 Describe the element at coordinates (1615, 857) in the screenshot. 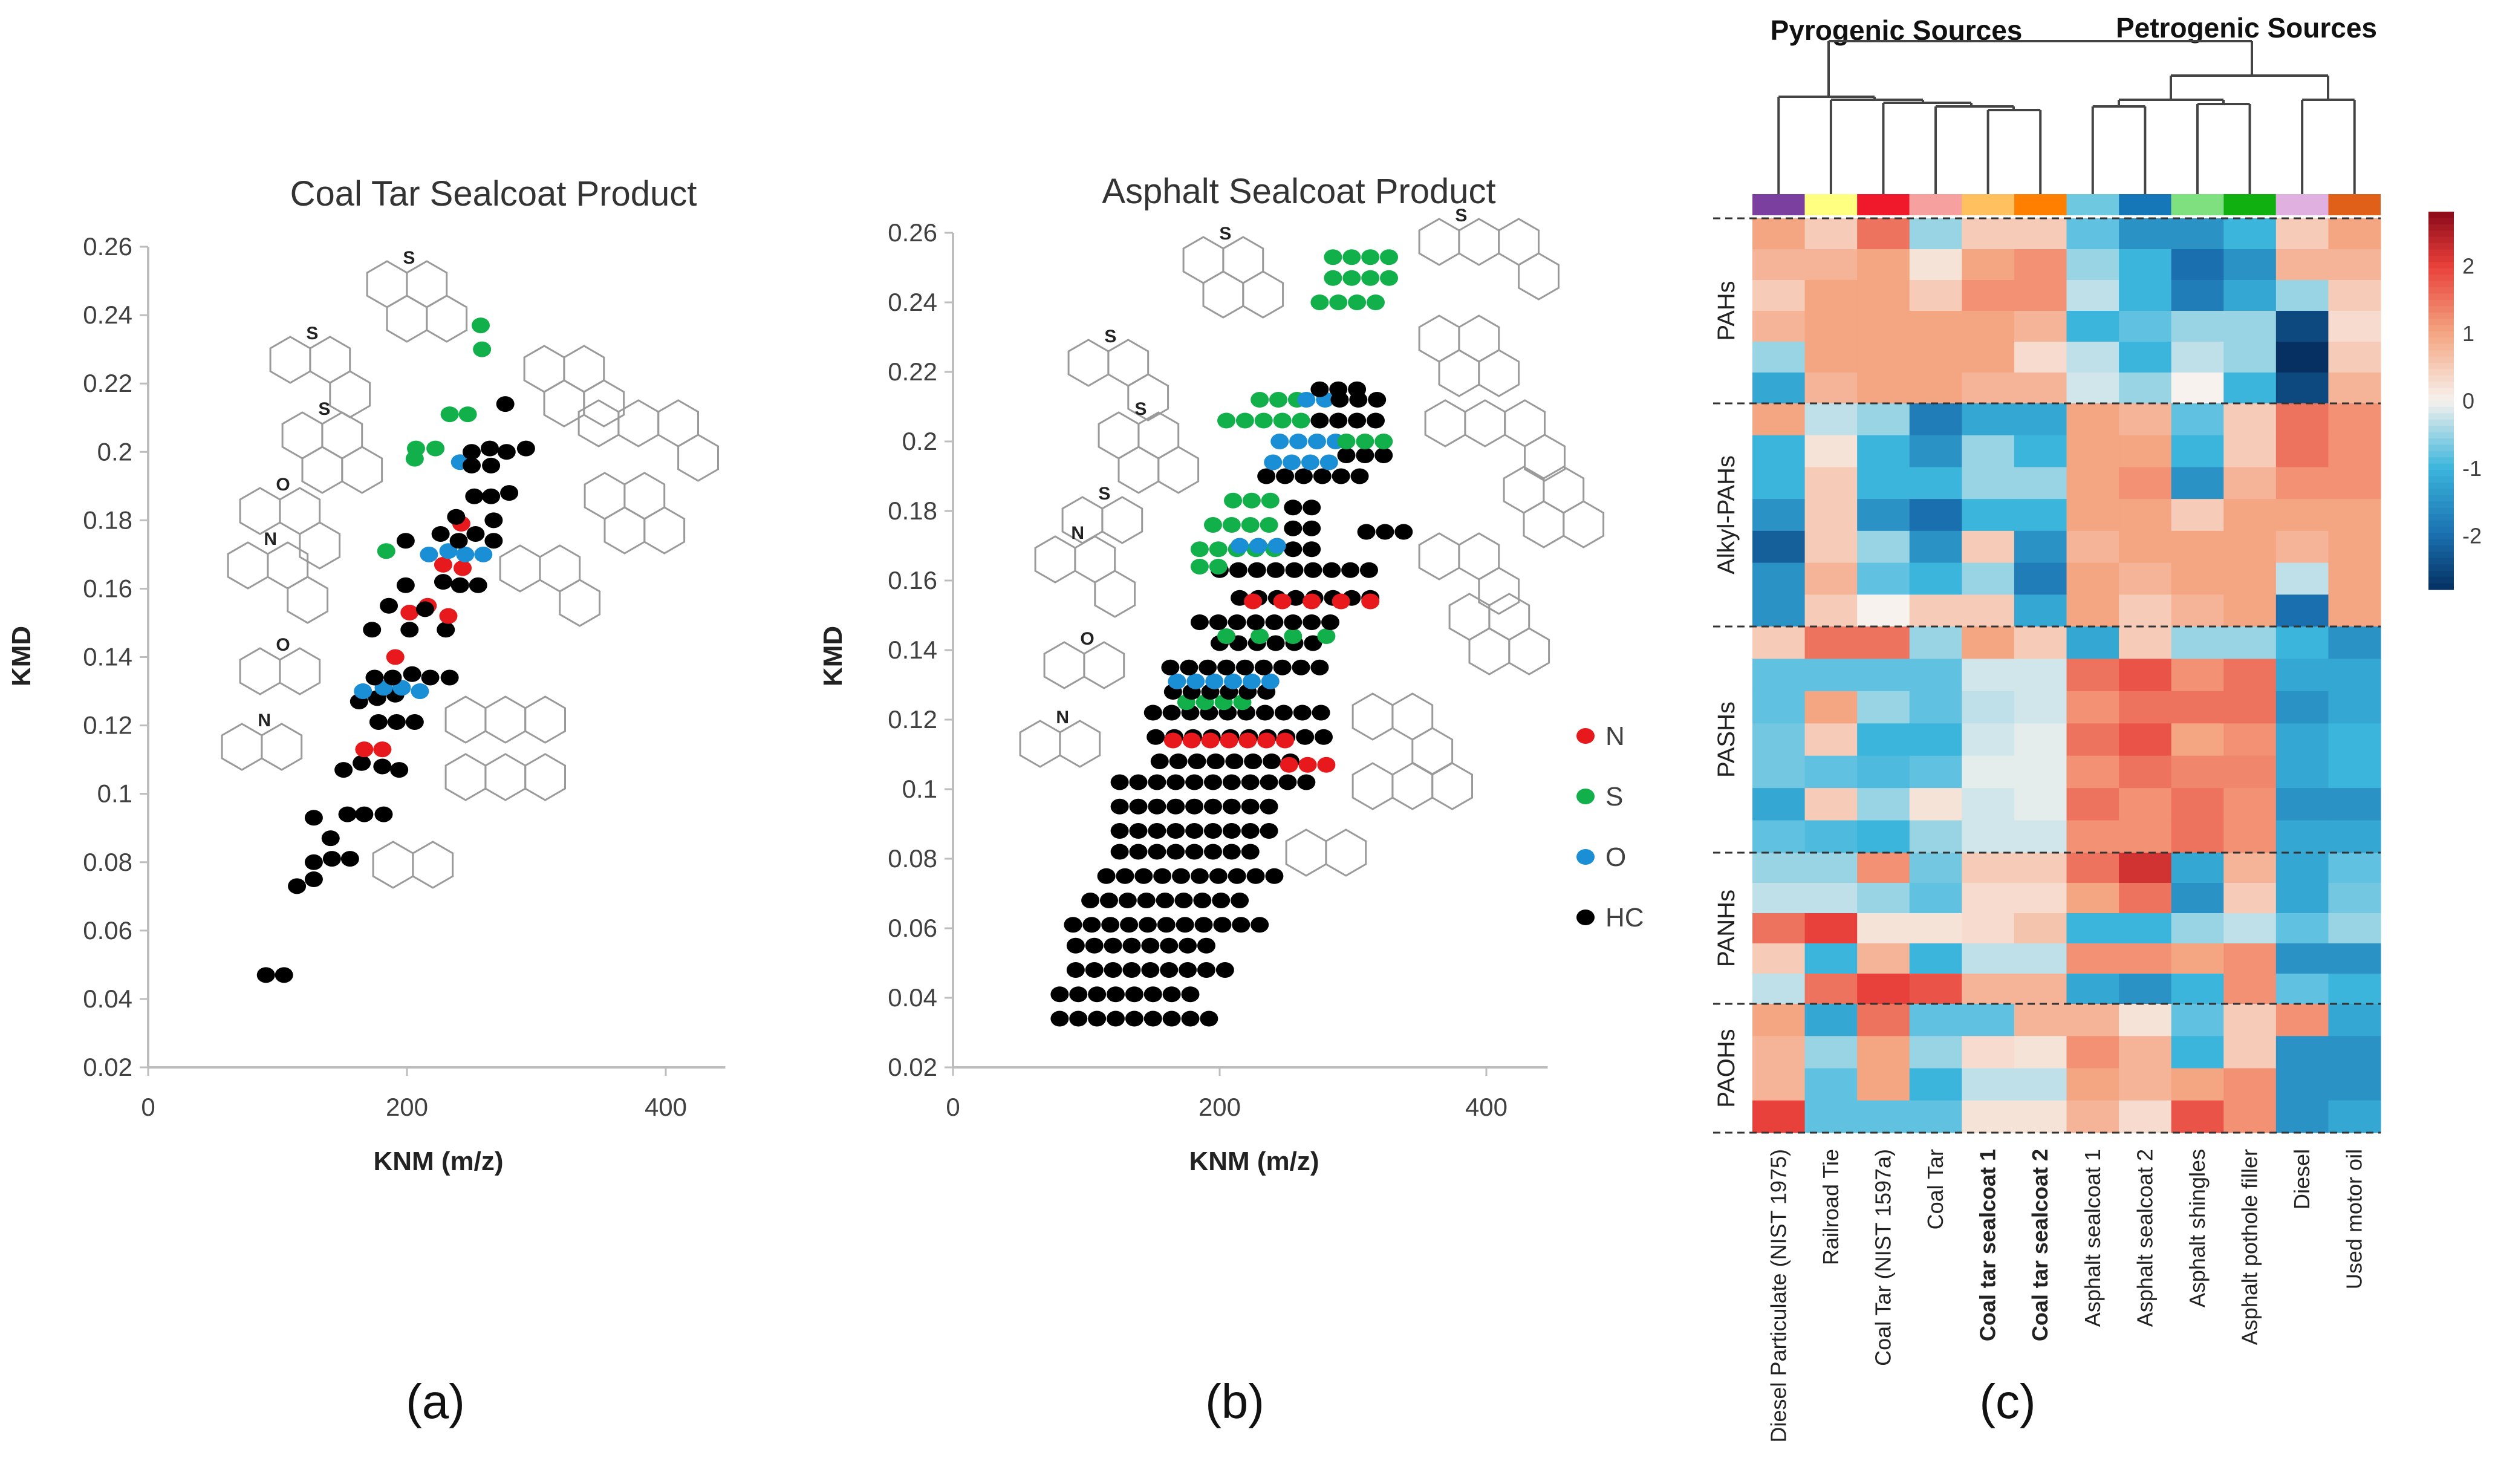

I see `legend-label-o: O` at that location.